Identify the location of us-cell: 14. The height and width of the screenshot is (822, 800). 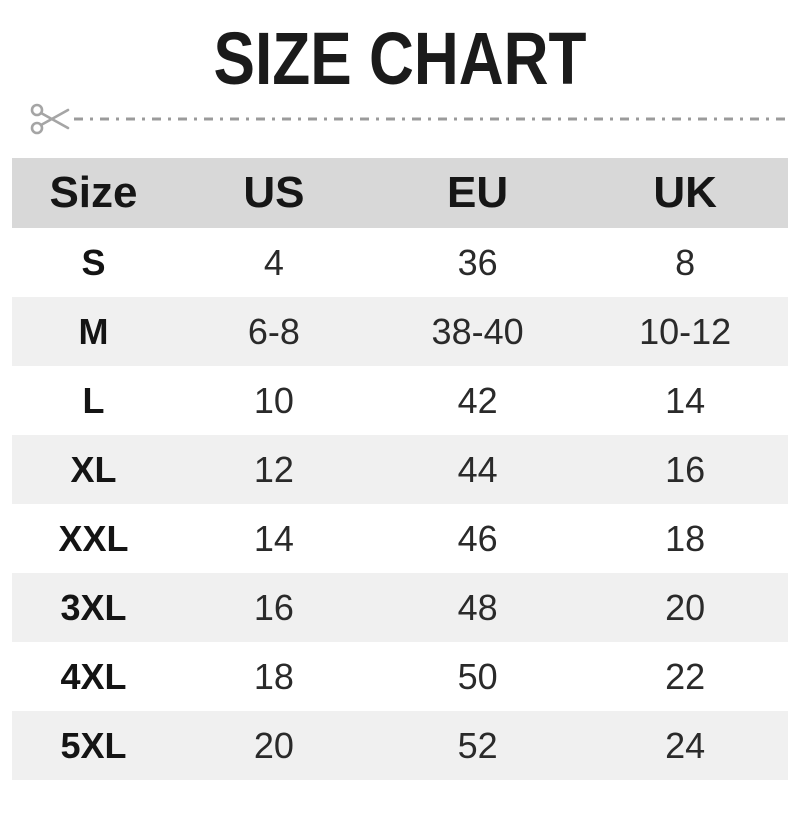
(273, 538).